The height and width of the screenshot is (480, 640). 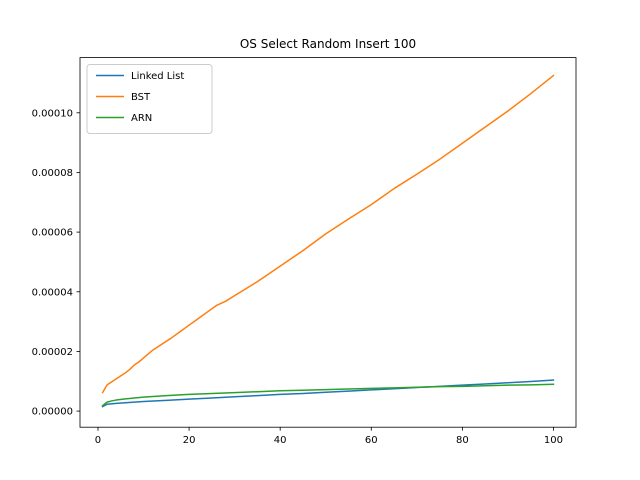 I want to click on legend-box, so click(x=149, y=99).